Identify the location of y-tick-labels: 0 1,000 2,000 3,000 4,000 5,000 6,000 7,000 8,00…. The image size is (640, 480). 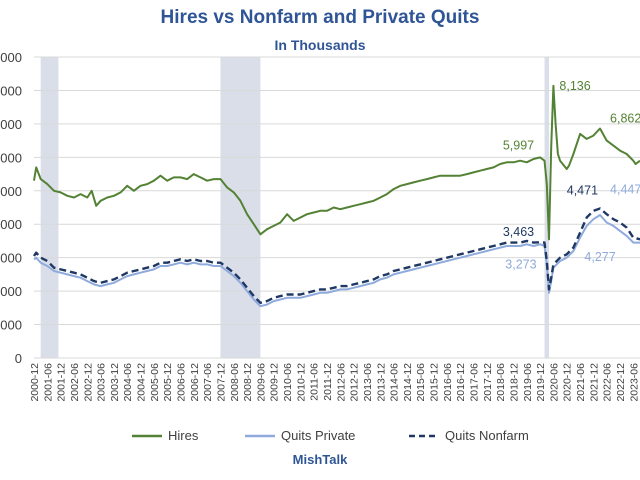
(11, 208).